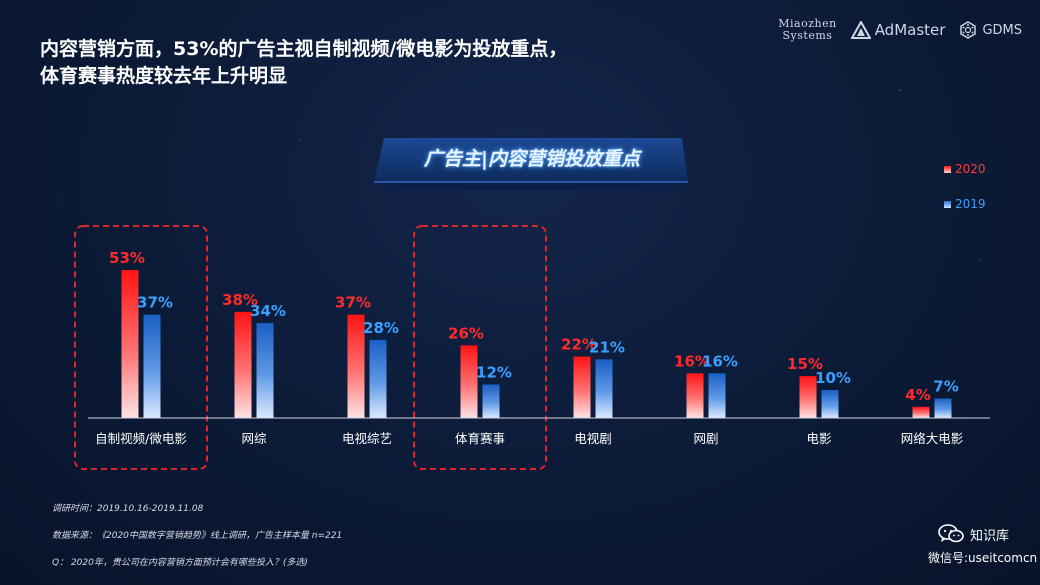 This screenshot has width=1040, height=585. I want to click on legend-item-2019: 2019, so click(965, 204).